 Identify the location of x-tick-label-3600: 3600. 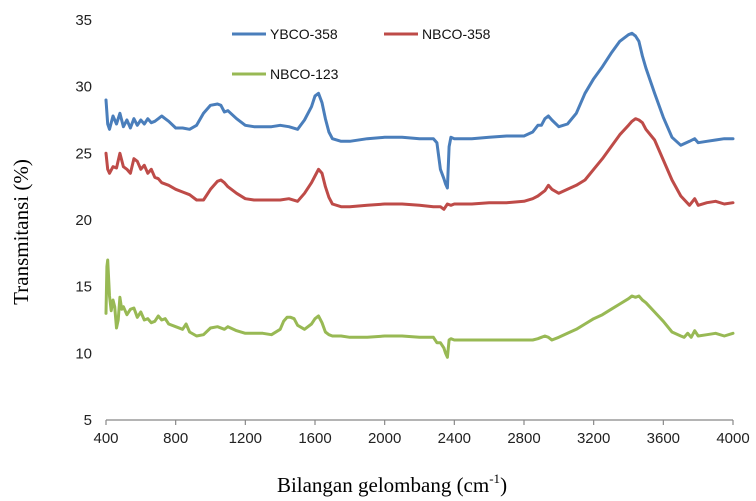
(663, 438).